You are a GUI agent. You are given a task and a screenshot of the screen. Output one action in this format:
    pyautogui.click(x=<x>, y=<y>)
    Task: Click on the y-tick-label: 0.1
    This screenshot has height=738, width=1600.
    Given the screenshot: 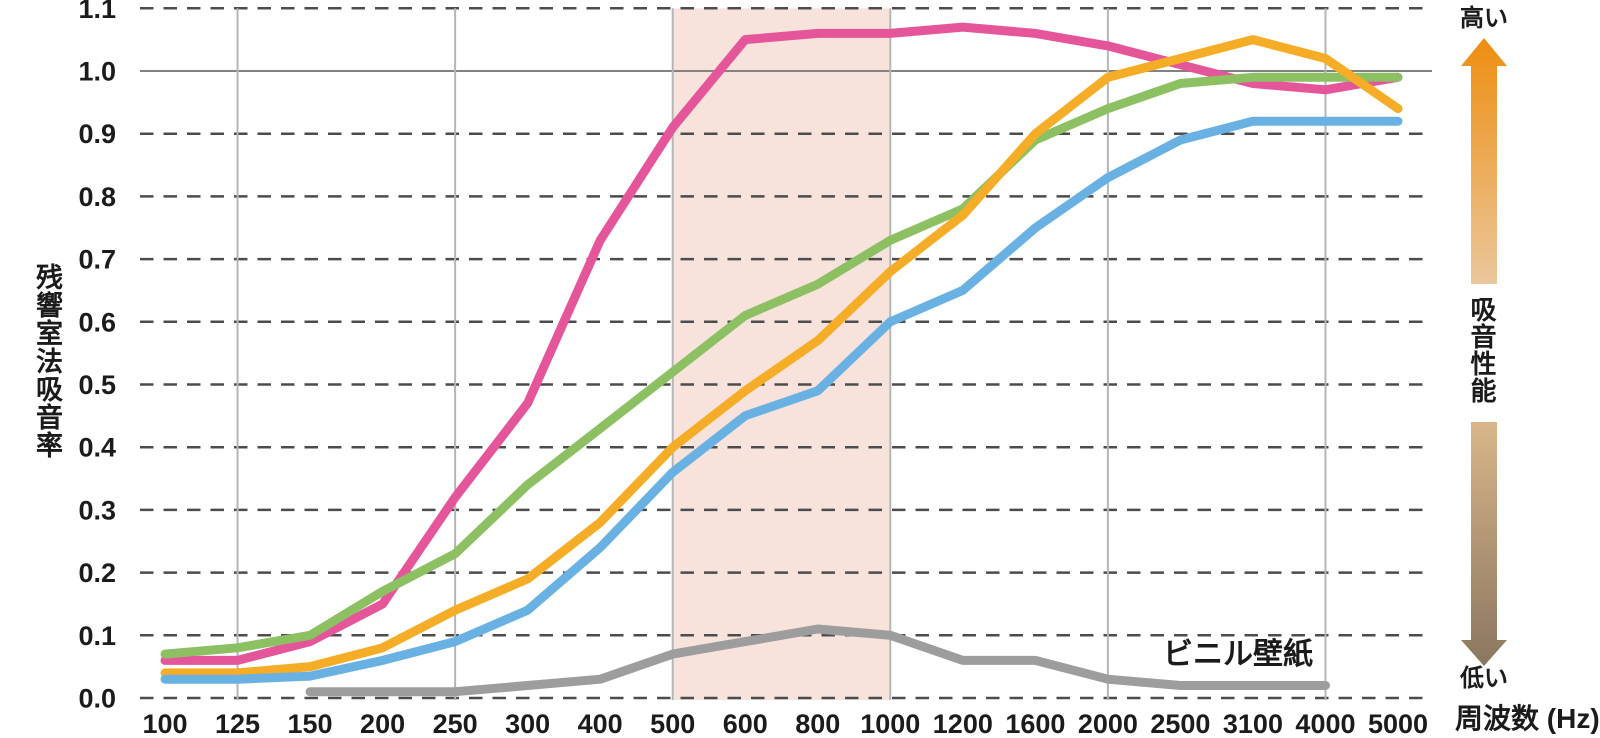 What is the action you would take?
    pyautogui.click(x=97, y=636)
    